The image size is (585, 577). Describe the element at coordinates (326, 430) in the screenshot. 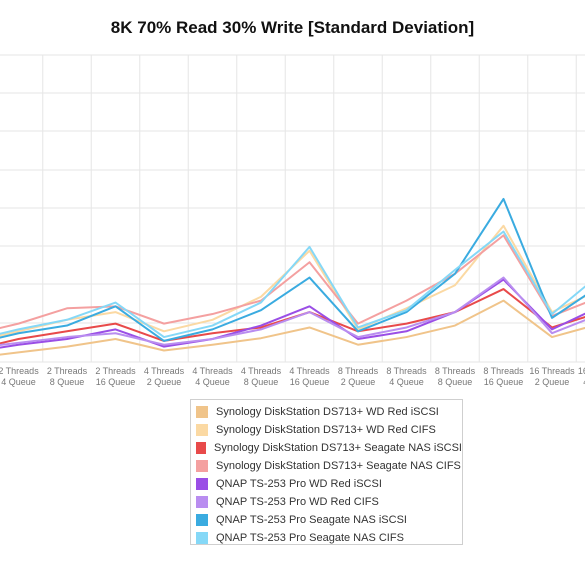

I see `legend-label: Synology DiskStation DS713+ WD Red CIFS` at that location.